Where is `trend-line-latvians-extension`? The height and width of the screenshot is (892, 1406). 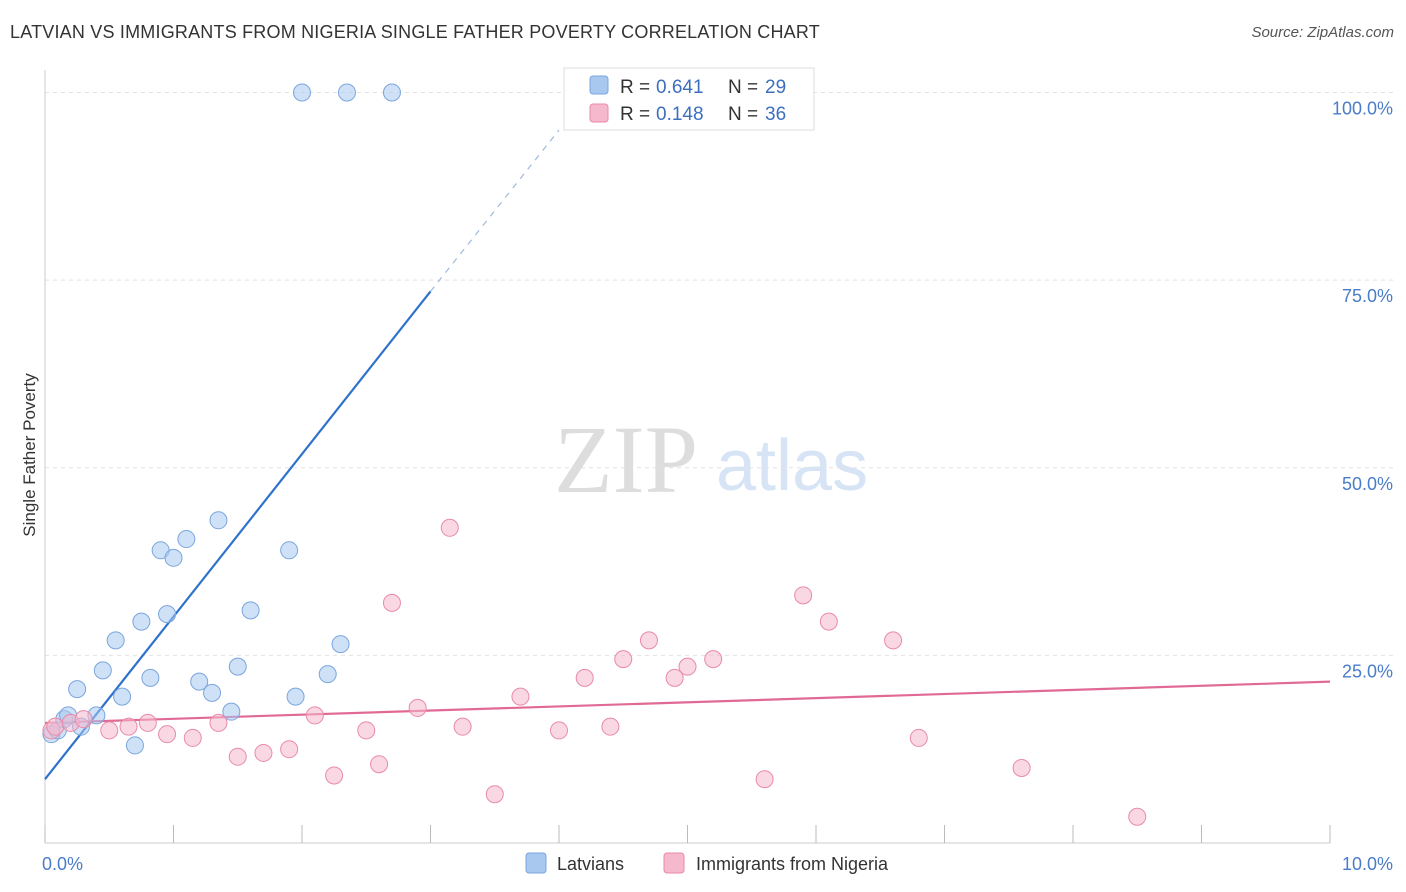 trend-line-latvians-extension is located at coordinates (495, 210).